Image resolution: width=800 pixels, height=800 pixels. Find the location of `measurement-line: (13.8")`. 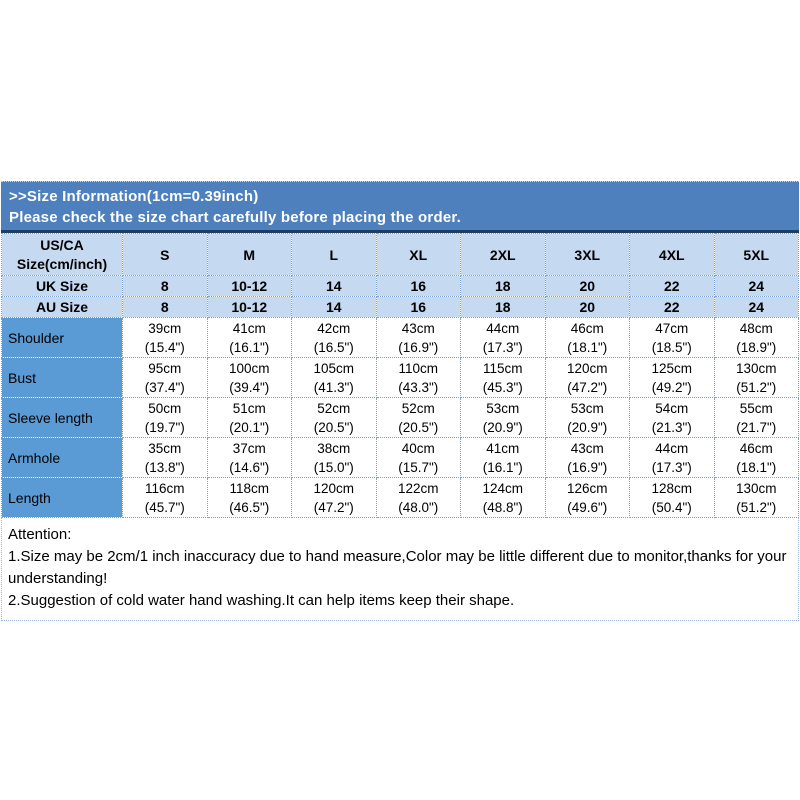

measurement-line: (13.8") is located at coordinates (164, 467).